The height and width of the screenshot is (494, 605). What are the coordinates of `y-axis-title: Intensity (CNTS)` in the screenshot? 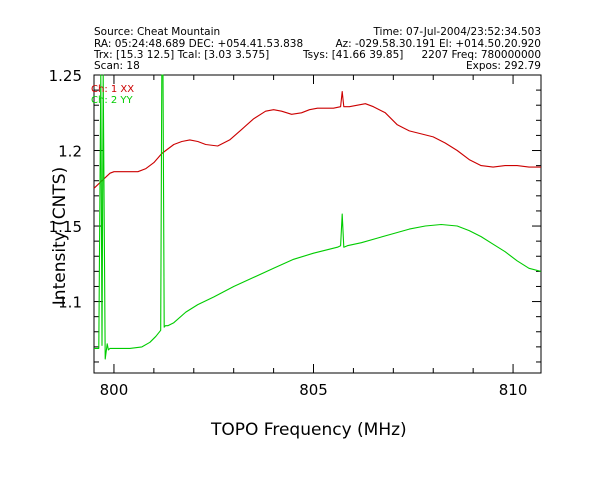 It's located at (60, 236).